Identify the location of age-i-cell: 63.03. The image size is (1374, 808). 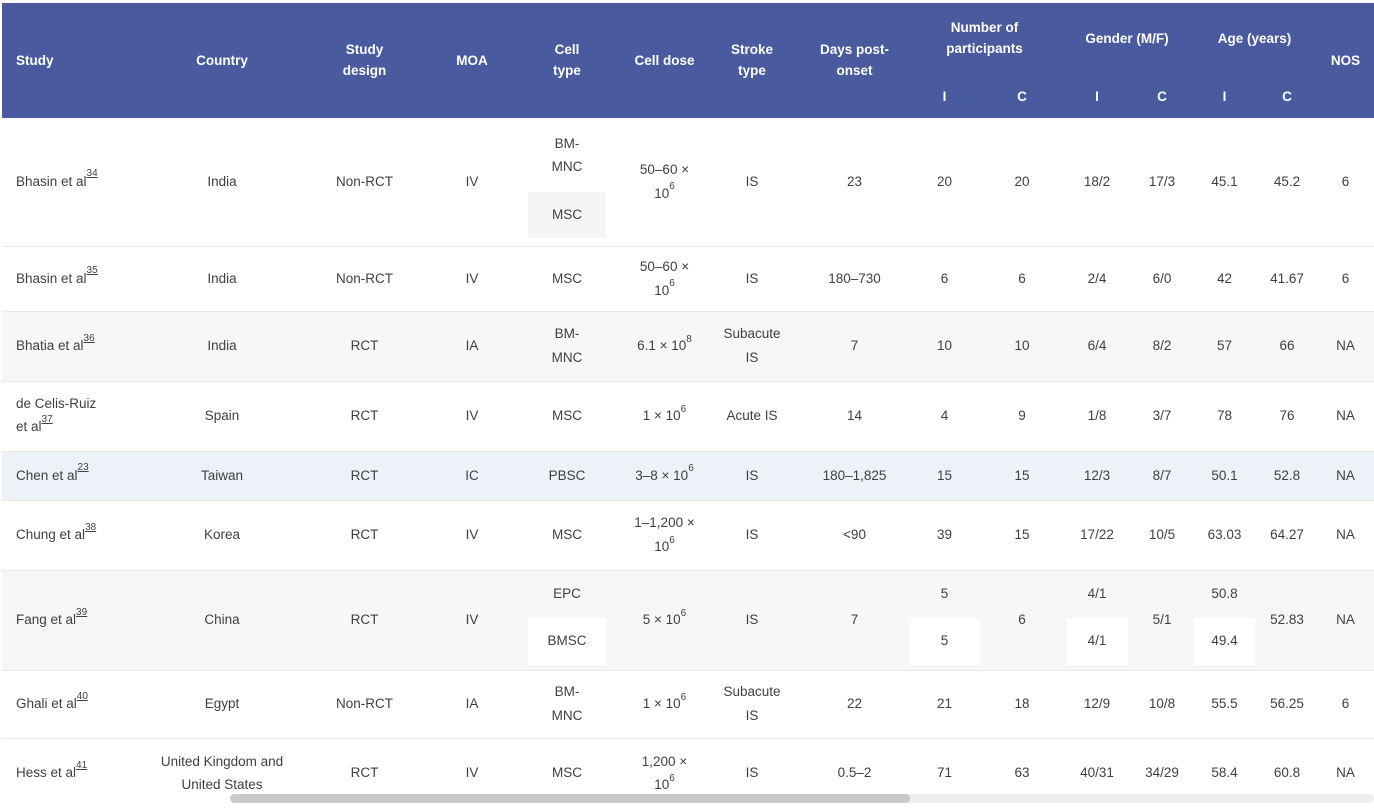
(1224, 534).